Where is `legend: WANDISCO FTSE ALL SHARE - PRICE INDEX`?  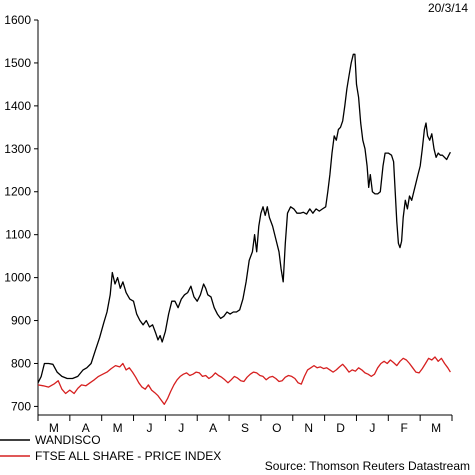 legend: WANDISCO FTSE ALL SHARE - PRICE INDEX is located at coordinates (110, 448).